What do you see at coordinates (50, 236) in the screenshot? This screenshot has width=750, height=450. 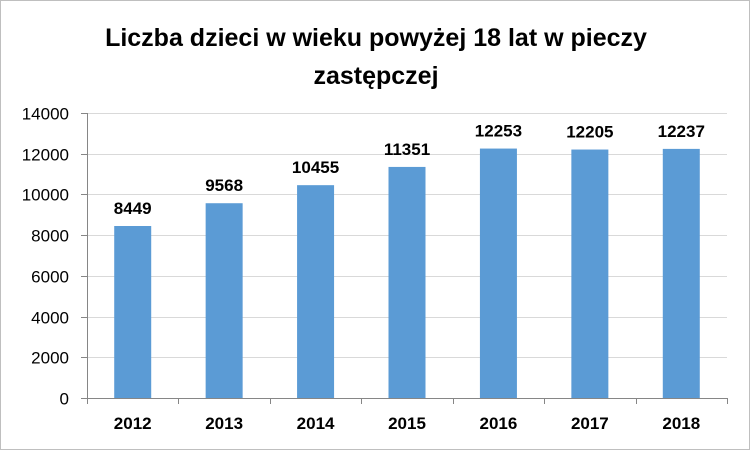 I see `y-tick-label: 8000` at bounding box center [50, 236].